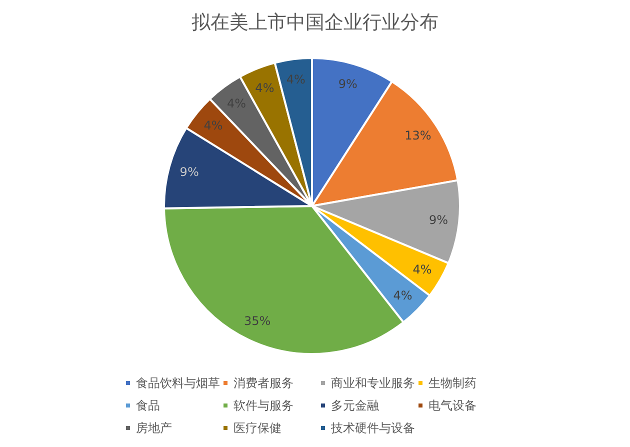  I want to click on legend-label: 食品, so click(148, 405).